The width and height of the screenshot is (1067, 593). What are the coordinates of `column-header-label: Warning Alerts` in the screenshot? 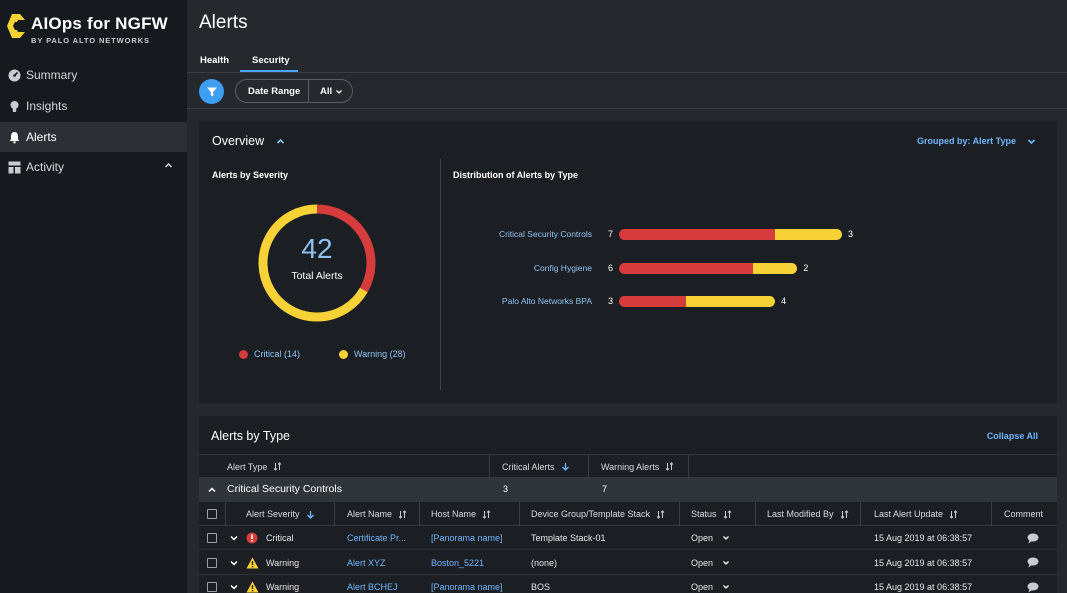 It's located at (630, 466).